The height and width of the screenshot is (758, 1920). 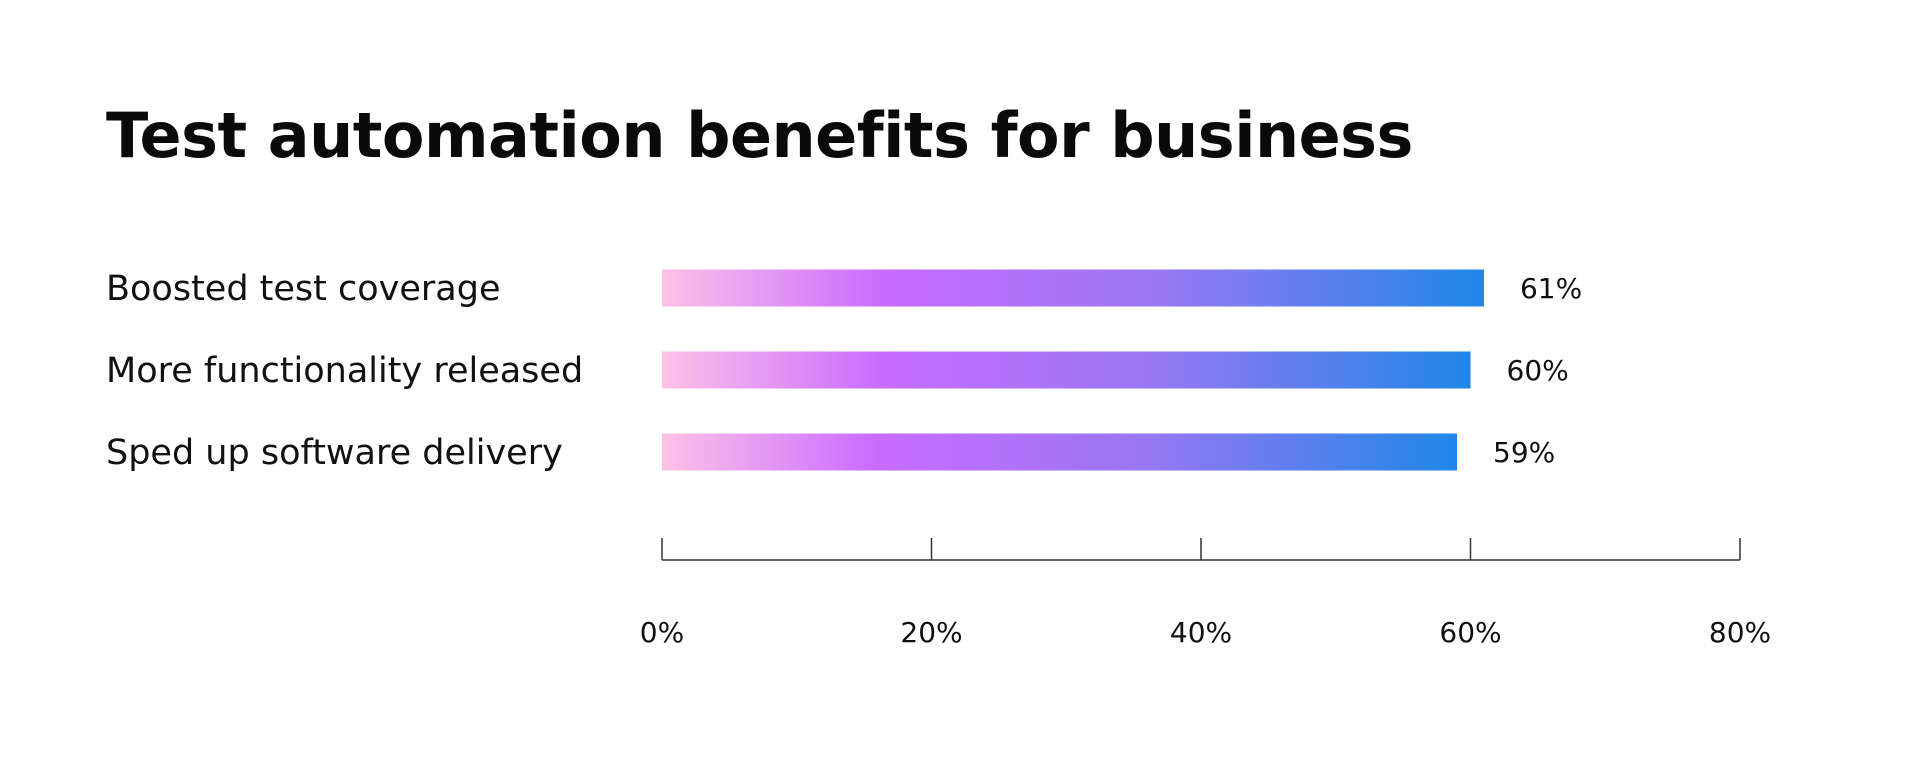 What do you see at coordinates (662, 632) in the screenshot?
I see `x-tick-label: 0%` at bounding box center [662, 632].